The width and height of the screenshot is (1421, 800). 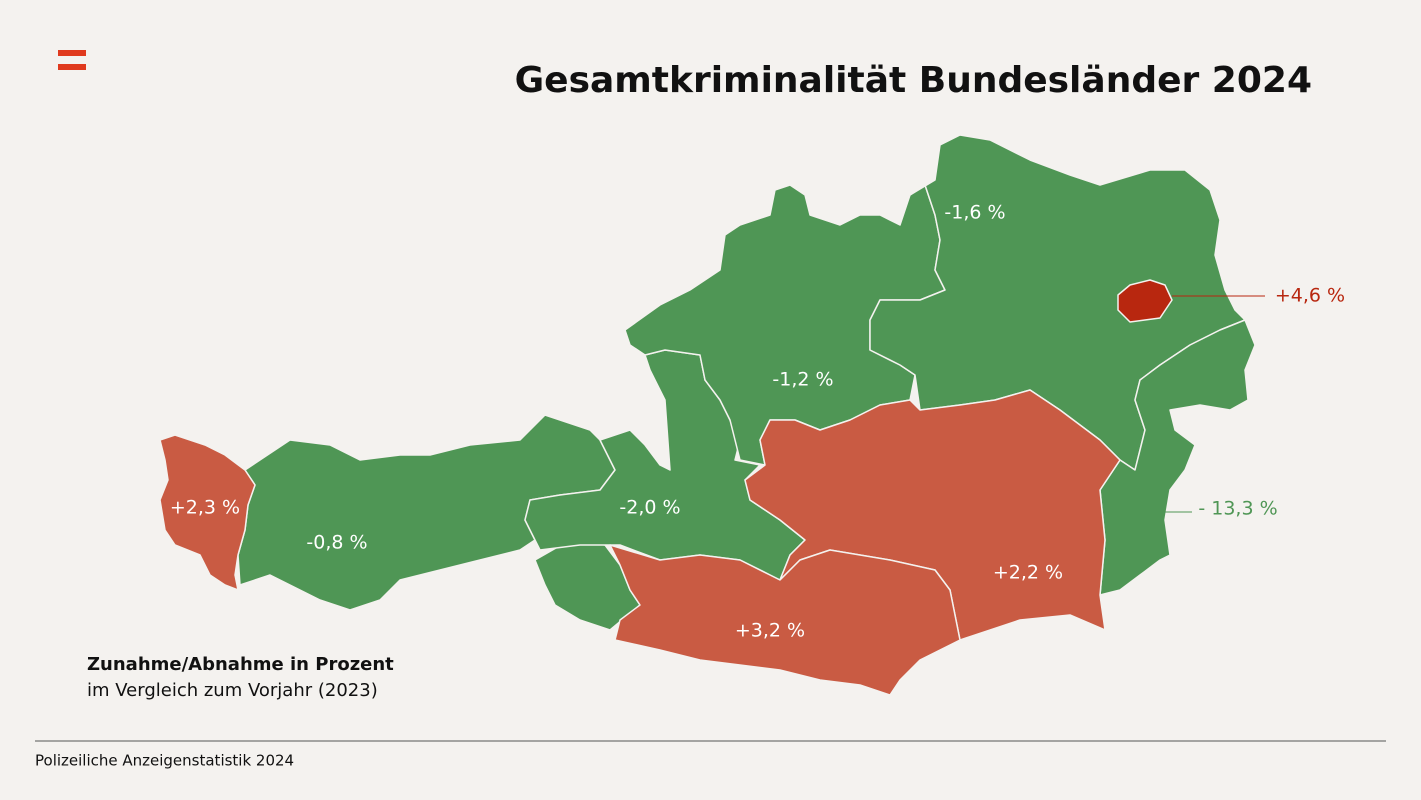 What do you see at coordinates (336, 543) in the screenshot?
I see `region-label: -0,8 %` at bounding box center [336, 543].